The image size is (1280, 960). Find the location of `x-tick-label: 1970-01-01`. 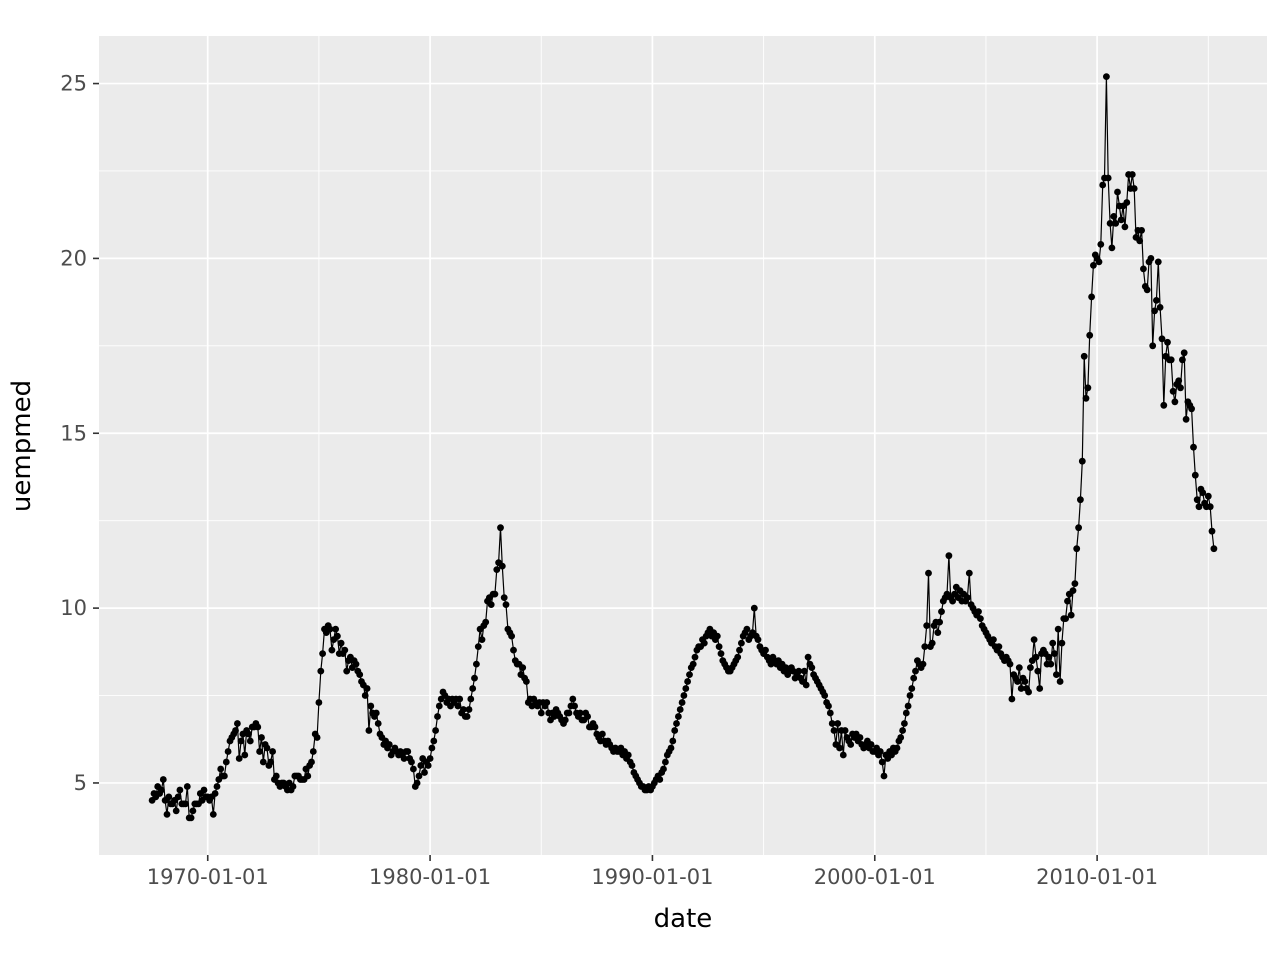

x-tick-label: 1970-01-01 is located at coordinates (208, 877).